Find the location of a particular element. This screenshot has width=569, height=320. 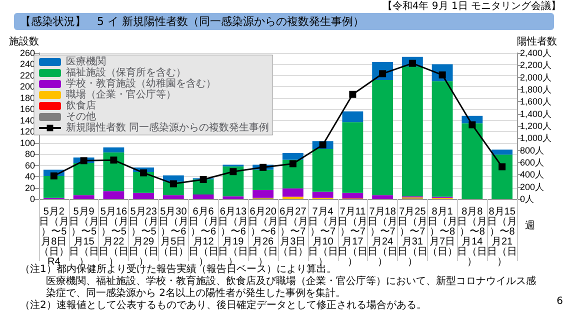

legend-label: 医療機関 is located at coordinates (86, 62).